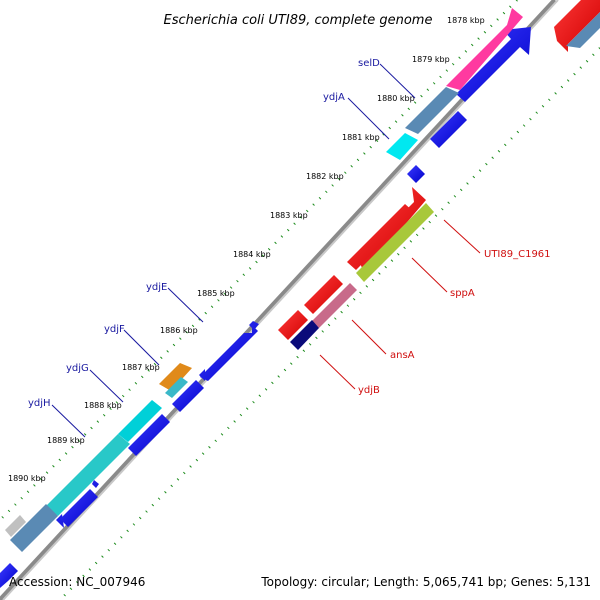  I want to click on gene-label-uti89-c1961: UTI89_C1961, so click(517, 254).